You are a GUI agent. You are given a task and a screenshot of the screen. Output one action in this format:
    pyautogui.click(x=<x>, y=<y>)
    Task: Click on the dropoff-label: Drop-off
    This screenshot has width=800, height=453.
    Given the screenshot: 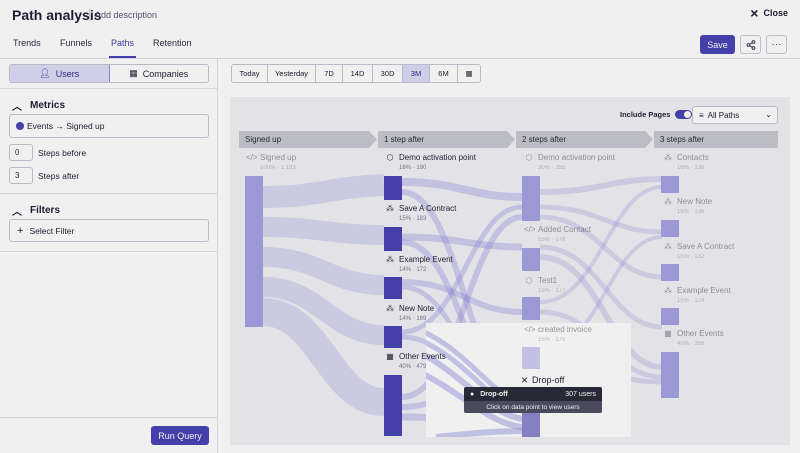 What is the action you would take?
    pyautogui.click(x=548, y=380)
    